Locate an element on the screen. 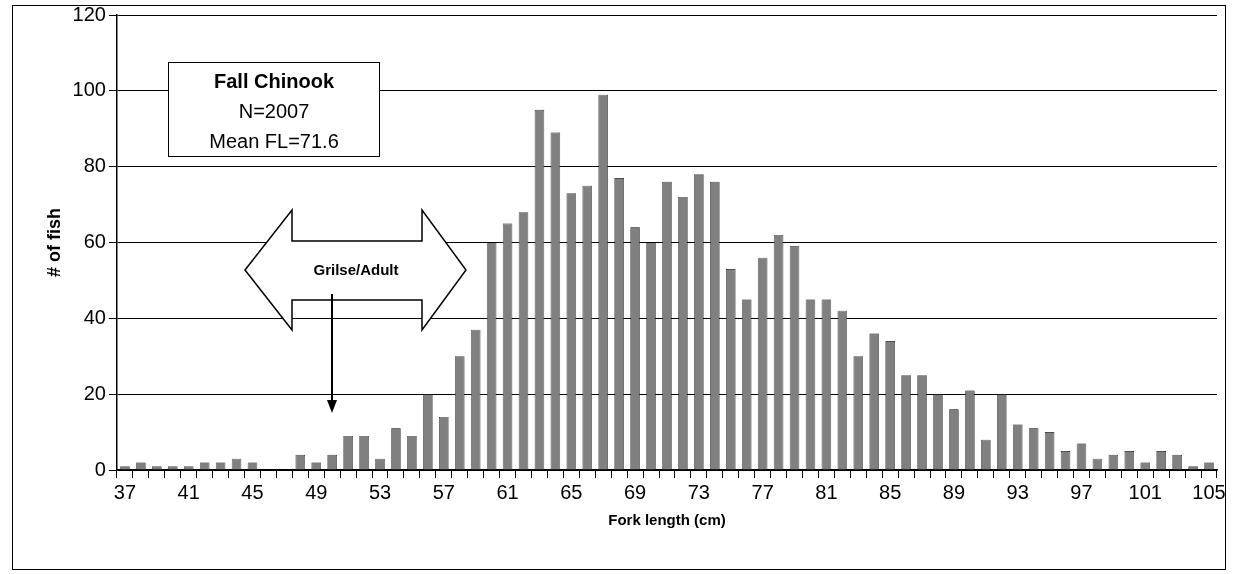 The height and width of the screenshot is (574, 1239). y-tick-label: 60 is located at coordinates (94, 241).